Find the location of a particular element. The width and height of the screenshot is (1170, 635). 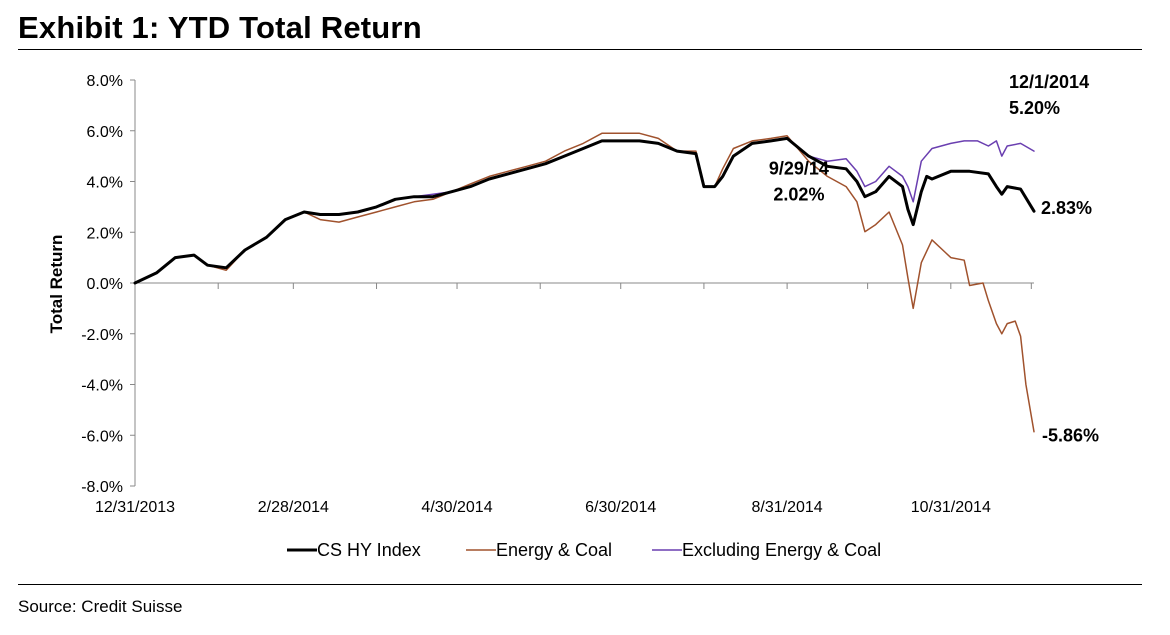

x-tick-label: 10/31/2014 is located at coordinates (951, 507).